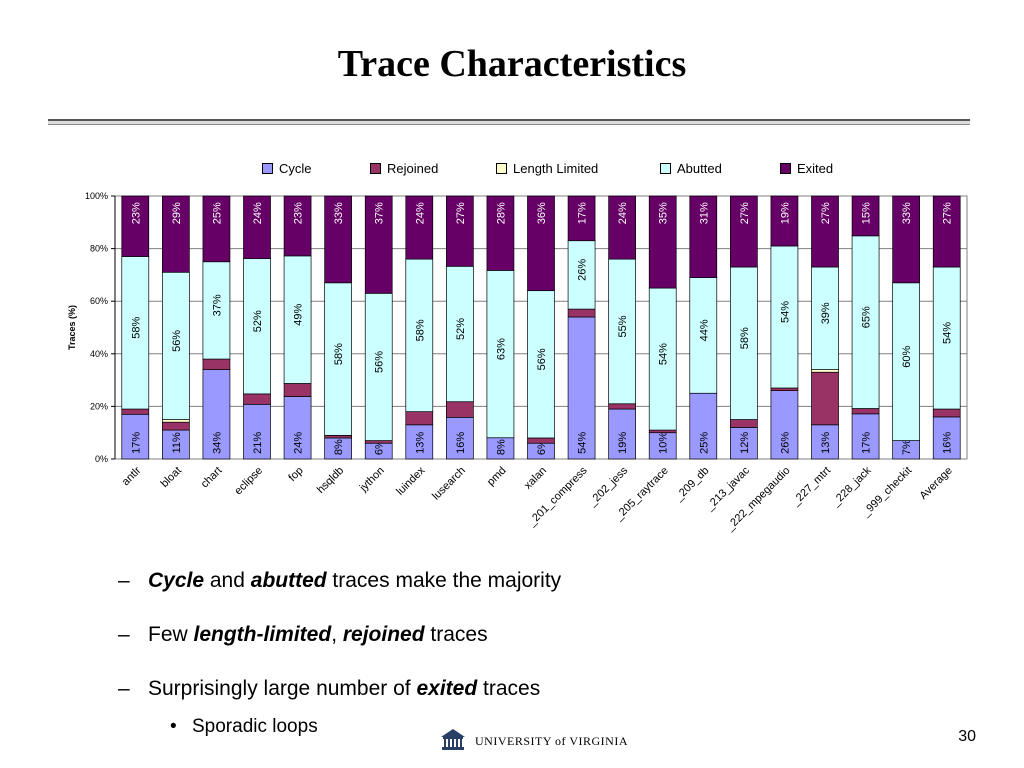 The image size is (1024, 768). I want to click on x-tick-label: Average, so click(936, 483).